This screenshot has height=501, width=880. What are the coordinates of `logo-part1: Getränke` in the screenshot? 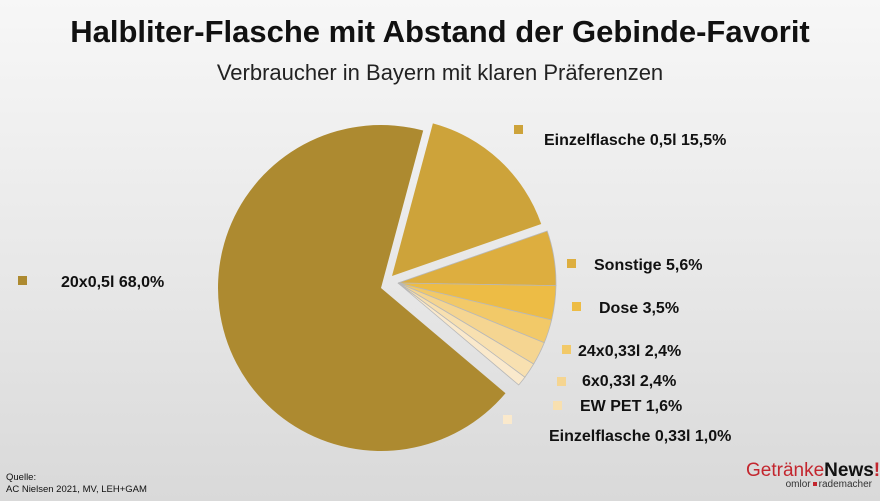 It's located at (785, 470).